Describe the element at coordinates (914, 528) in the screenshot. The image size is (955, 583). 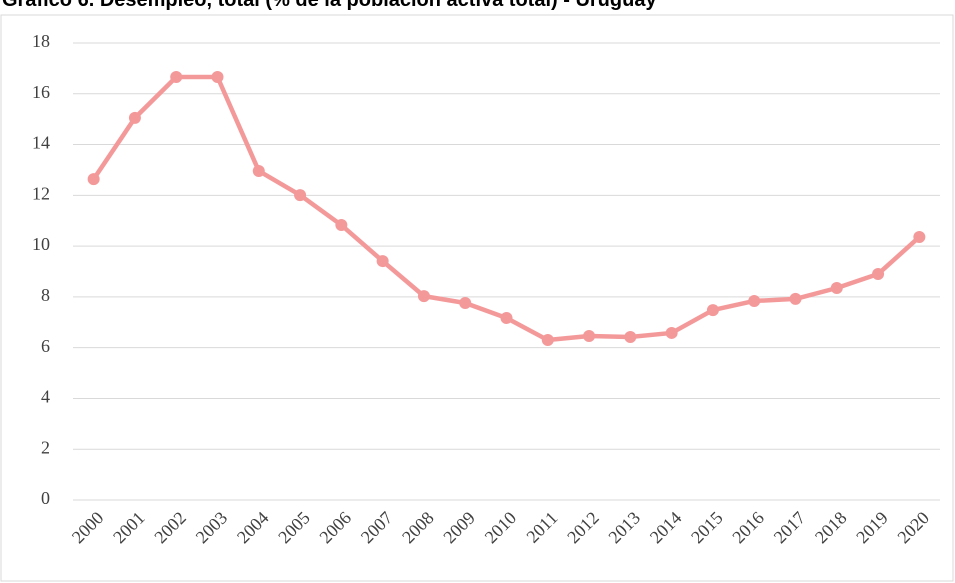
I see `x-tick-label: 2020` at that location.